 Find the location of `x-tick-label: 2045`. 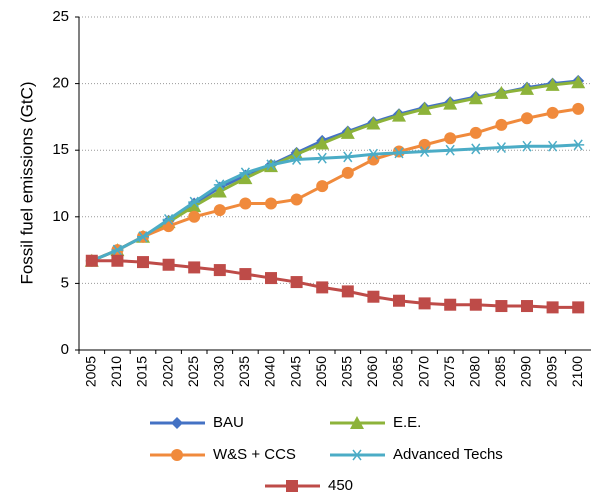

x-tick-label: 2045 is located at coordinates (295, 371).